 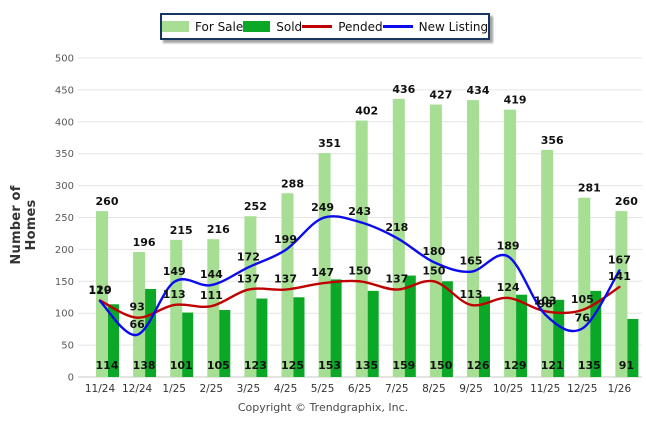 I want to click on line-value-label: 98, so click(x=545, y=303).